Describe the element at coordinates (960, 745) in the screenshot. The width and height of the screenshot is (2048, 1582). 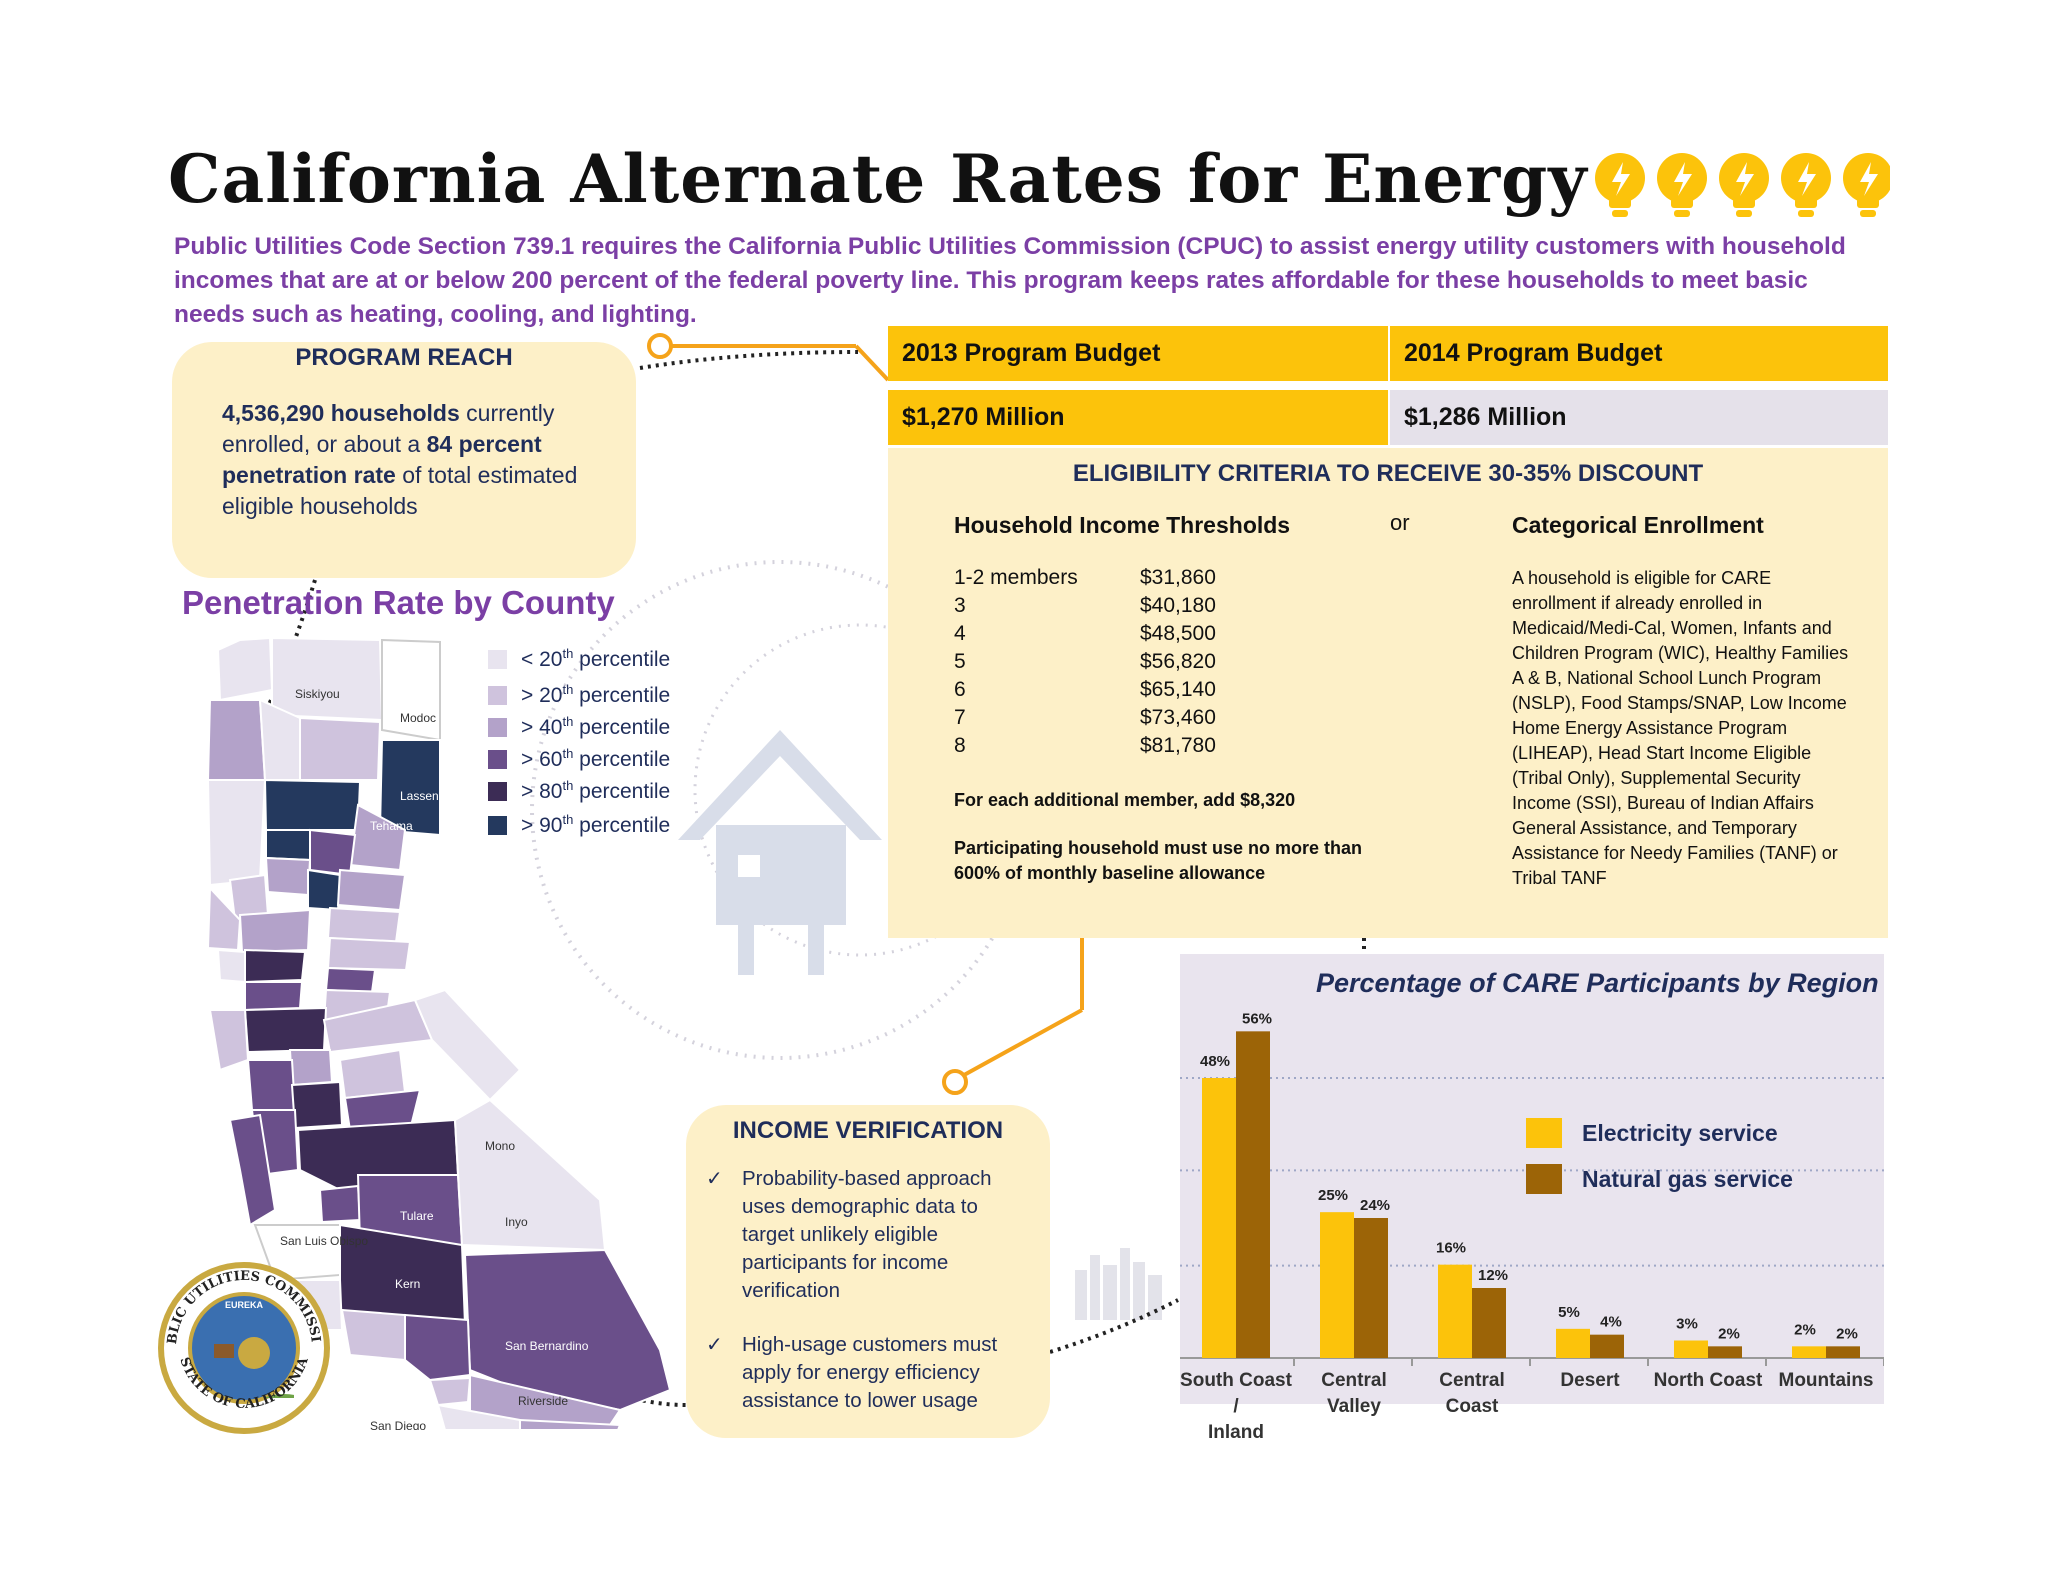
I see `household-size: 8` at that location.